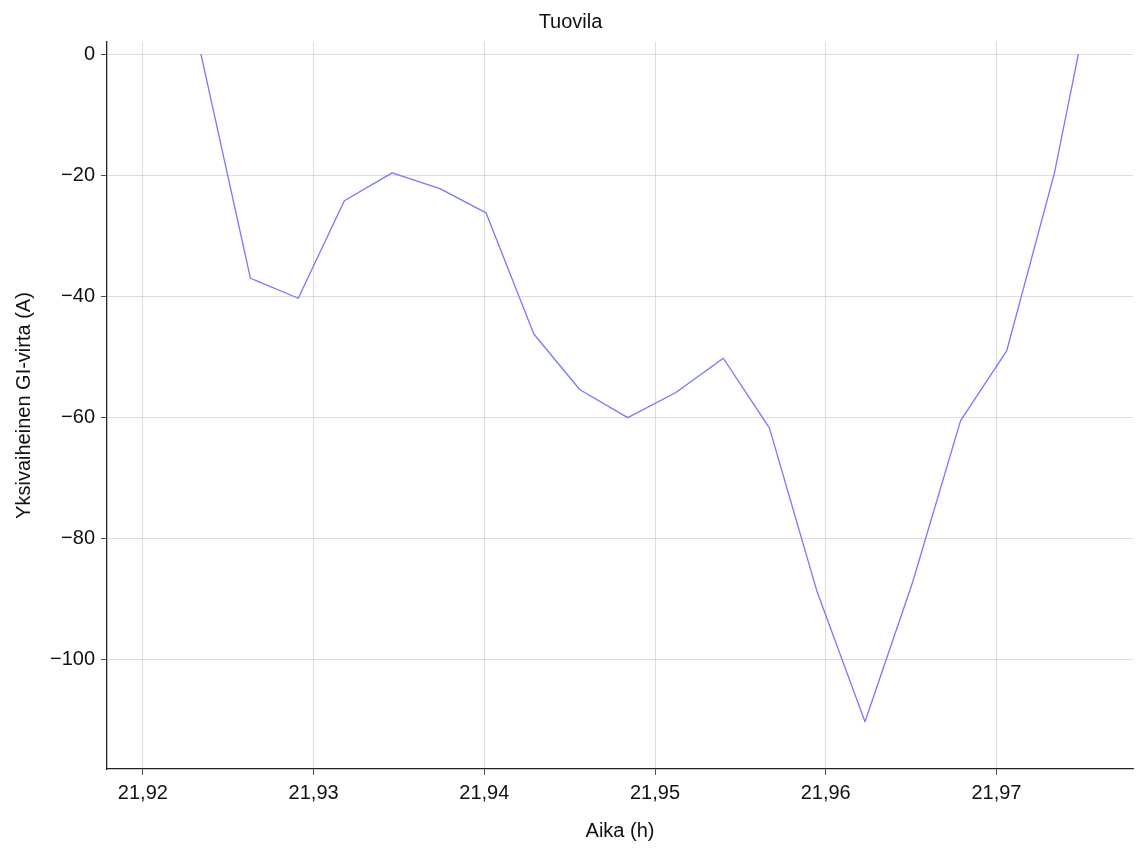 Image resolution: width=1138 pixels, height=857 pixels. What do you see at coordinates (78, 416) in the screenshot?
I see `y-tick-label: −60` at bounding box center [78, 416].